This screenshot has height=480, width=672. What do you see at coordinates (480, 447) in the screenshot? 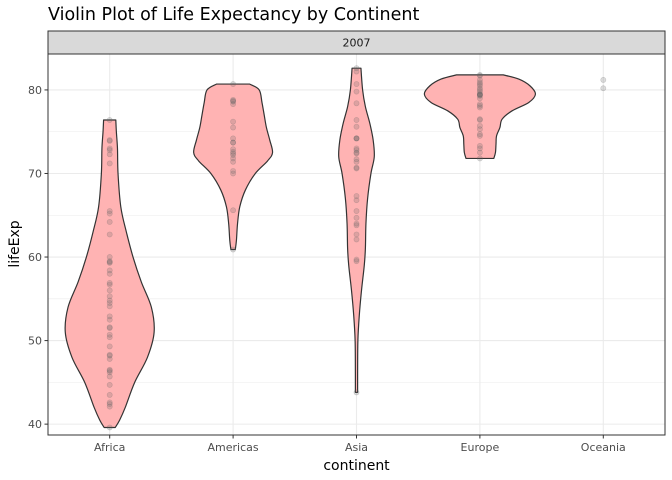
I see `x-tick-label-europe: Europe` at bounding box center [480, 447].